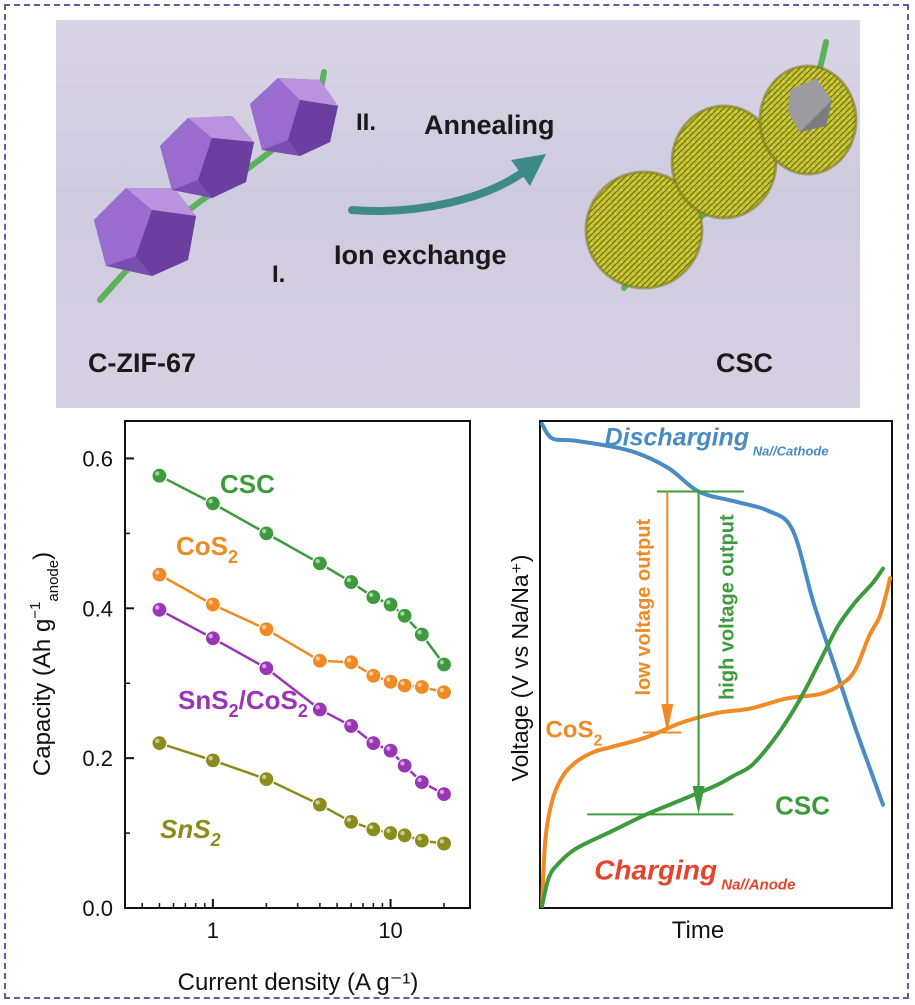 The image size is (915, 1005). What do you see at coordinates (302, 793) in the screenshot?
I see `series-line-sns2` at bounding box center [302, 793].